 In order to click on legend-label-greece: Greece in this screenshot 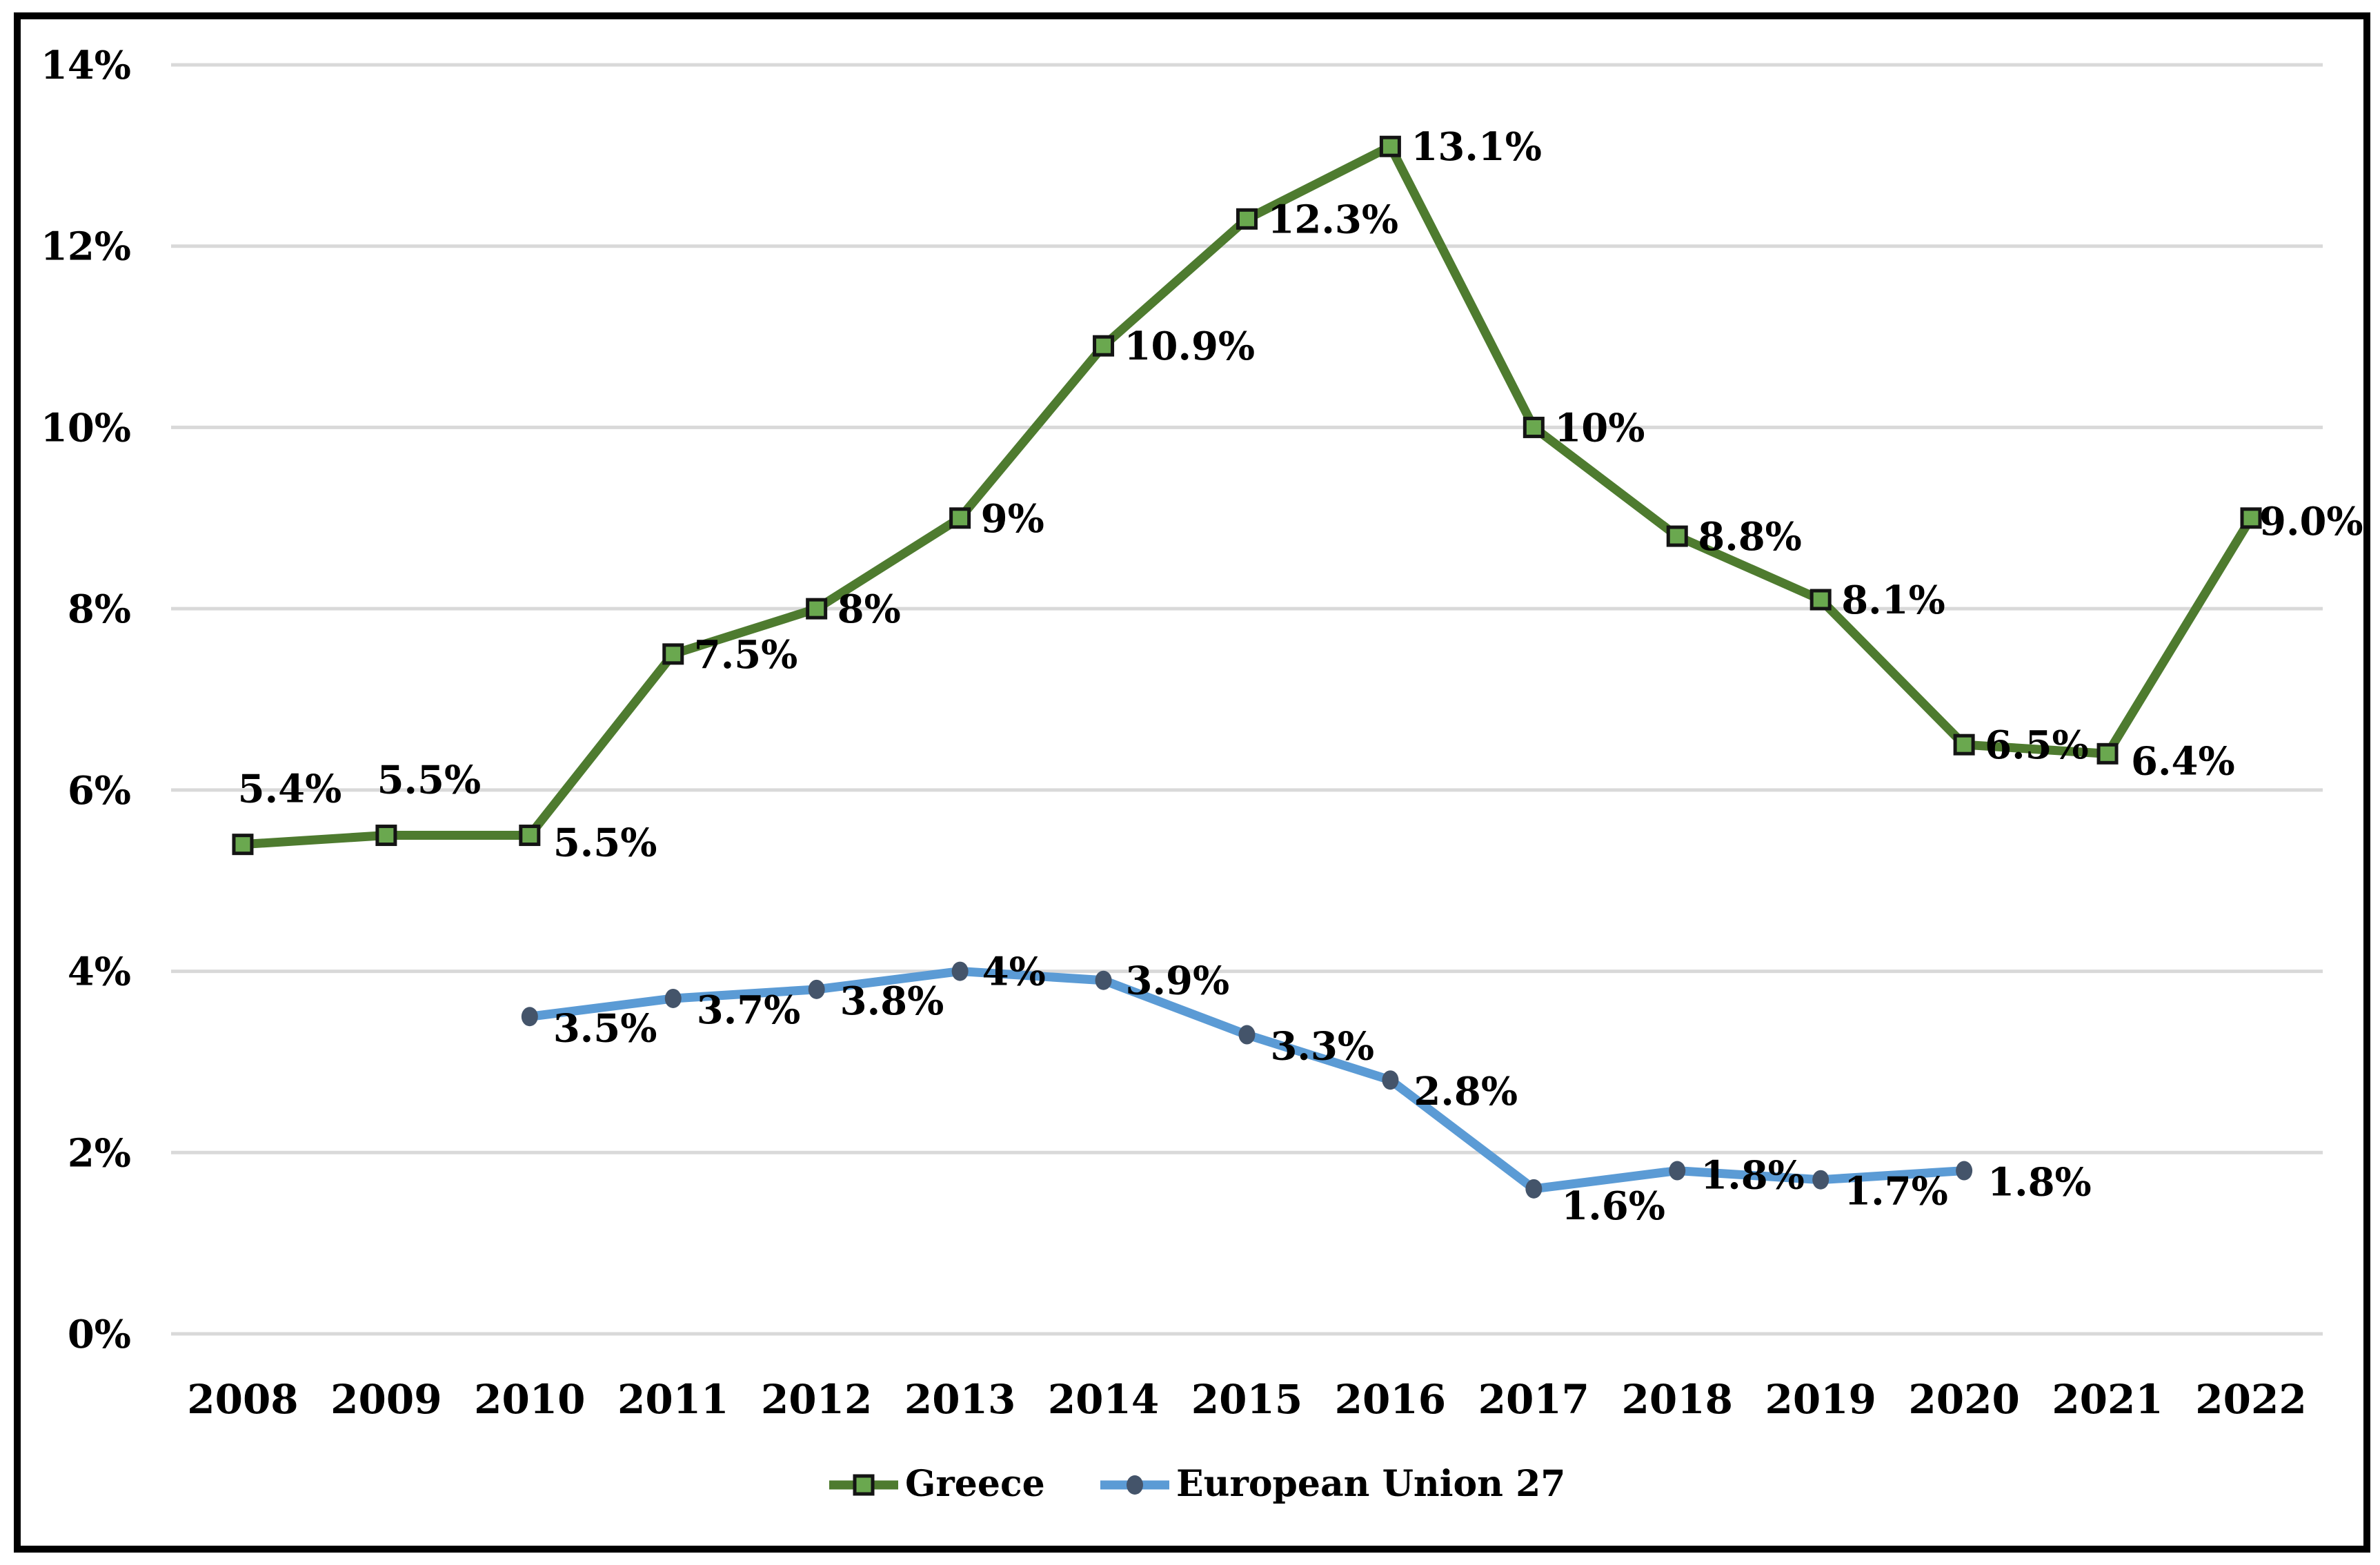, I will do `click(975, 1484)`.